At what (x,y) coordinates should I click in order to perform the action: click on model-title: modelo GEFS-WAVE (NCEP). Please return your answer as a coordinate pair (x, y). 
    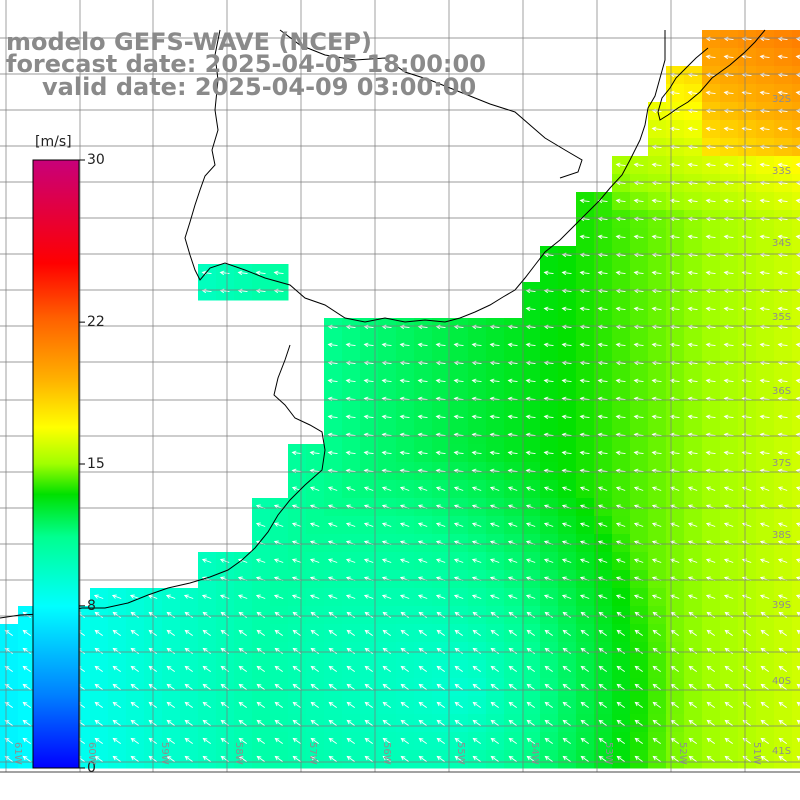
    Looking at the image, I should click on (189, 42).